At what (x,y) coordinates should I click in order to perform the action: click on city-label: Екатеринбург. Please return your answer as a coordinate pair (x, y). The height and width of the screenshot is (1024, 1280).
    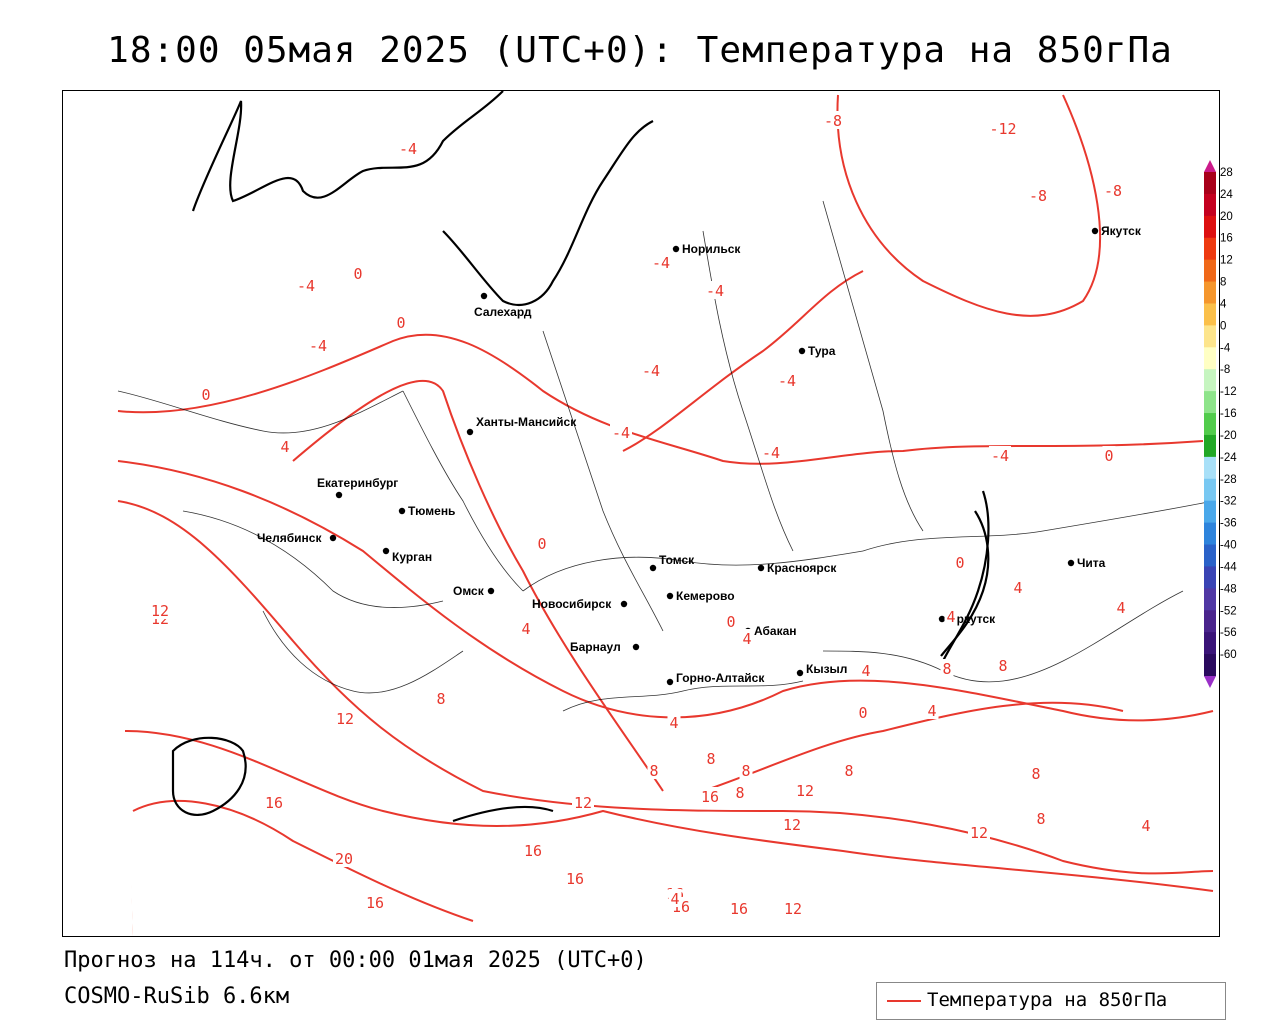
    Looking at the image, I should click on (357, 483).